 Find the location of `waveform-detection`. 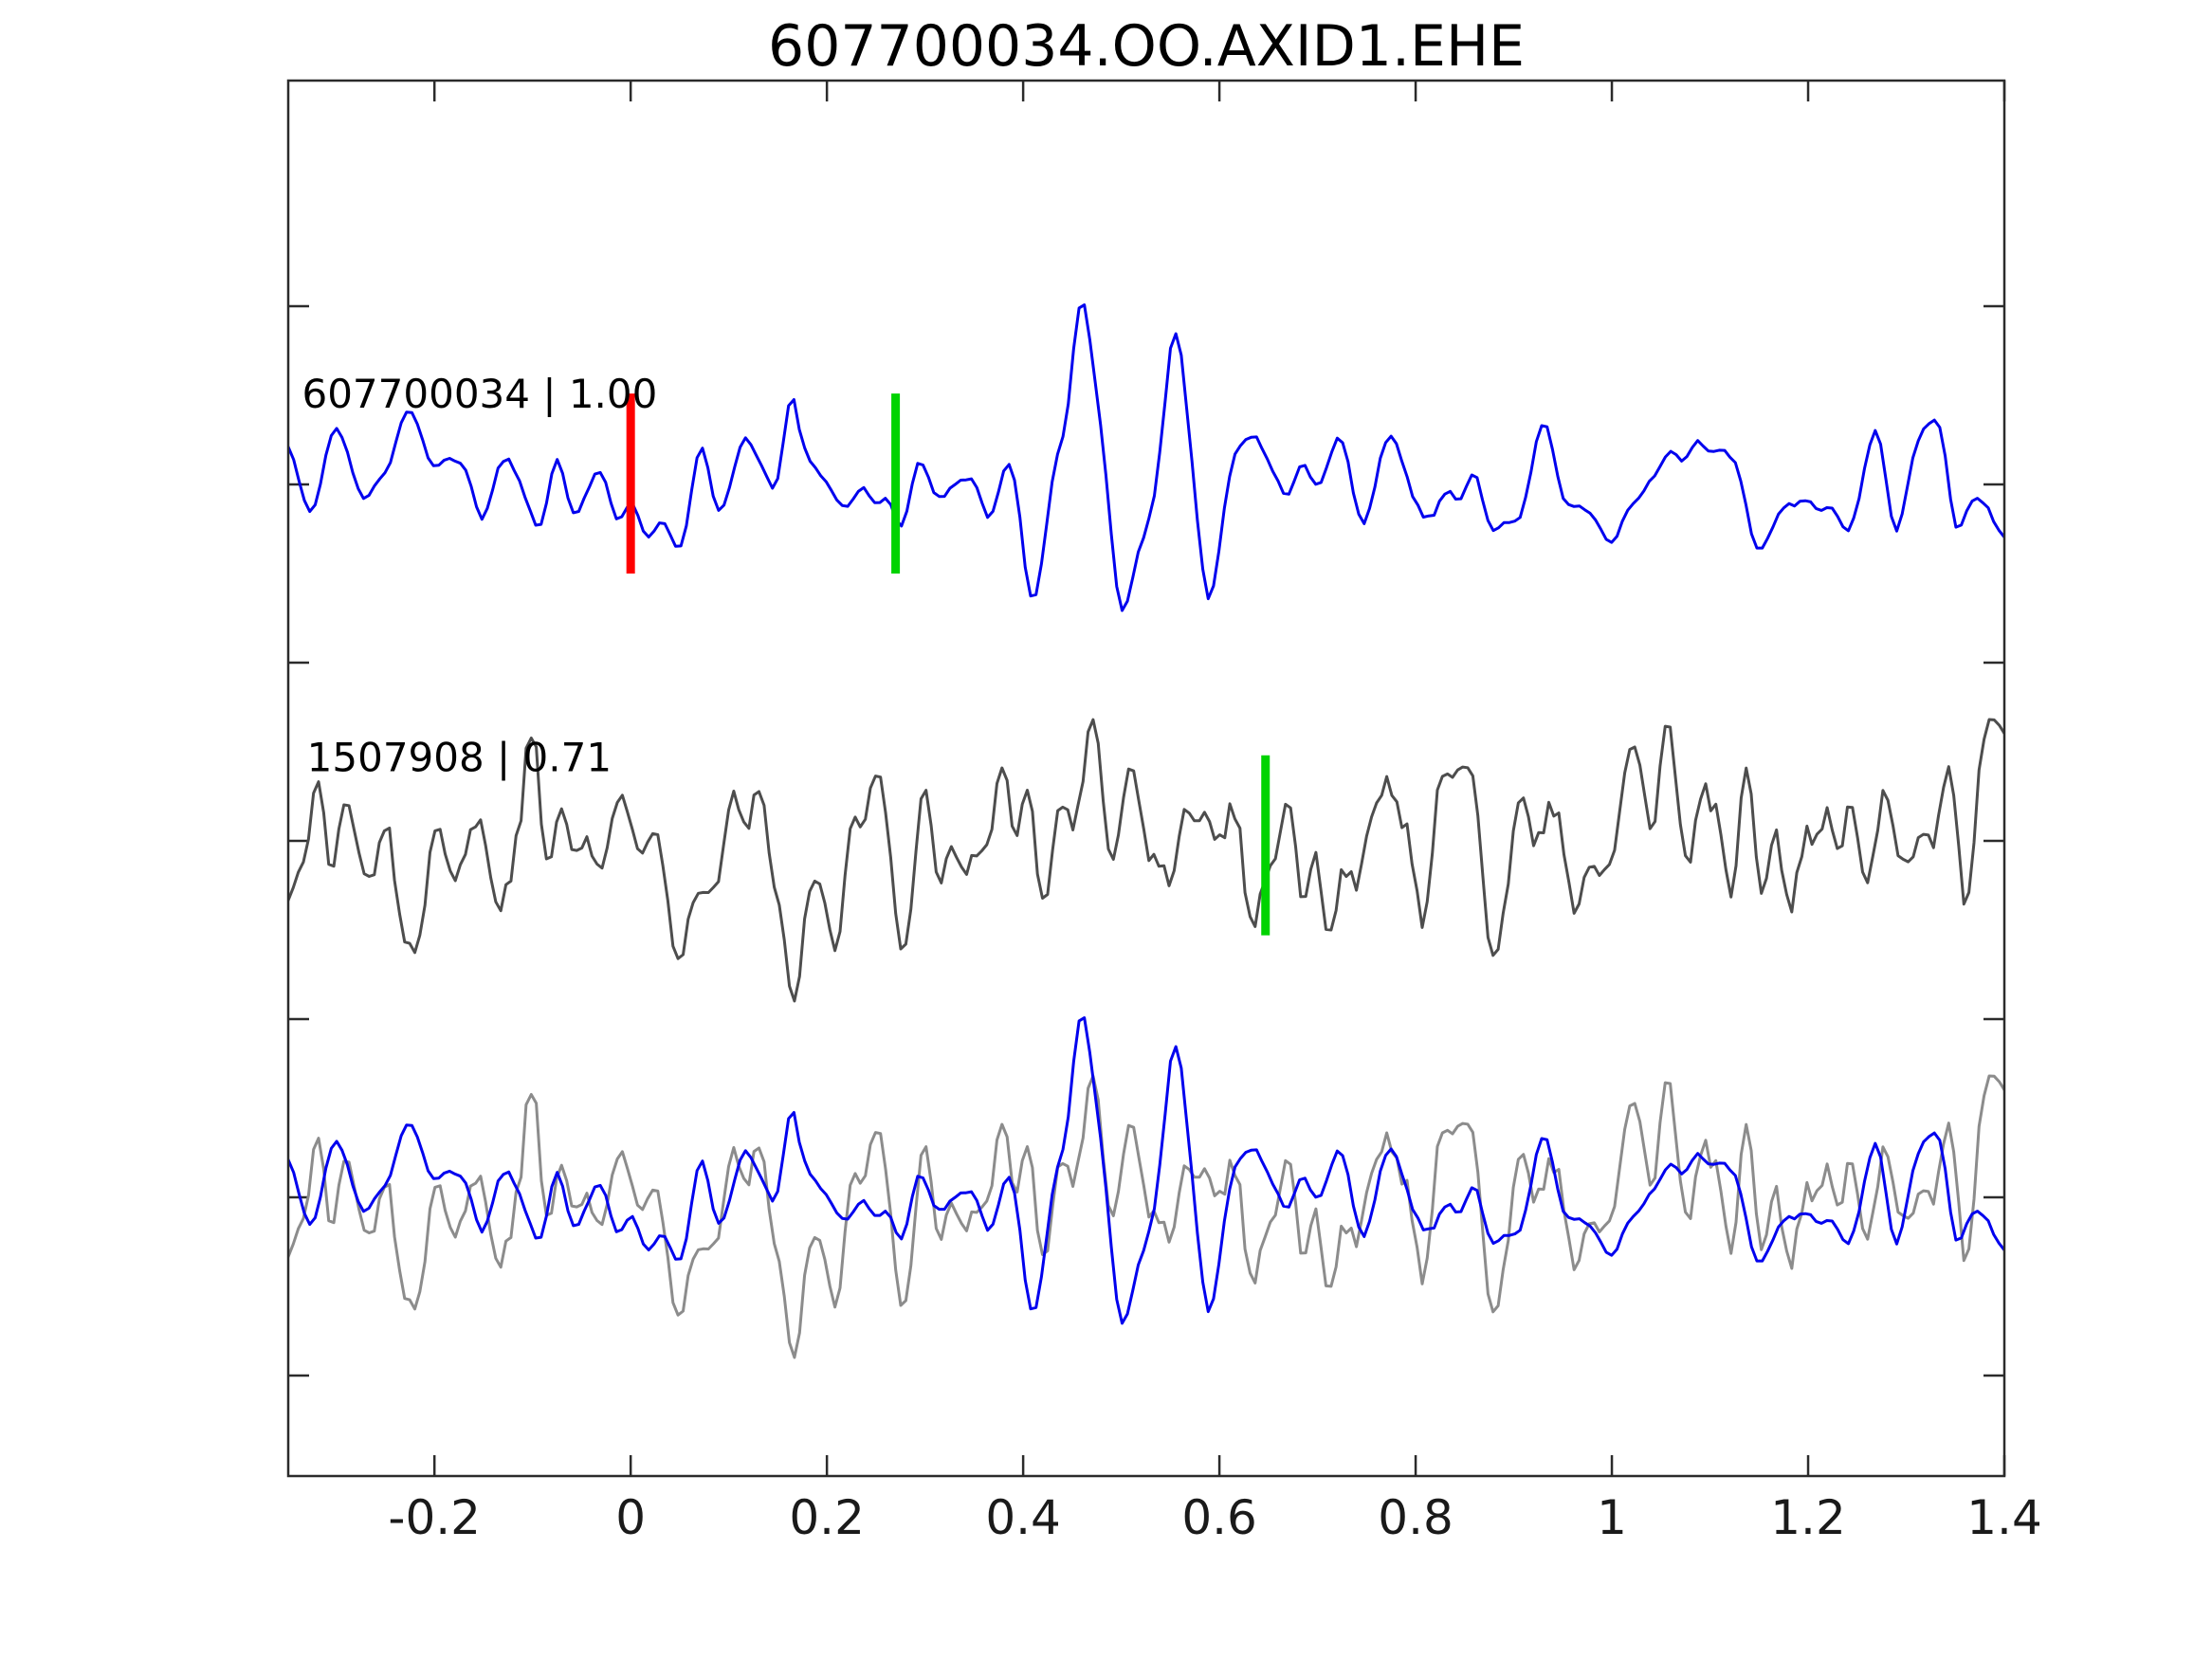

waveform-detection is located at coordinates (1146, 860).